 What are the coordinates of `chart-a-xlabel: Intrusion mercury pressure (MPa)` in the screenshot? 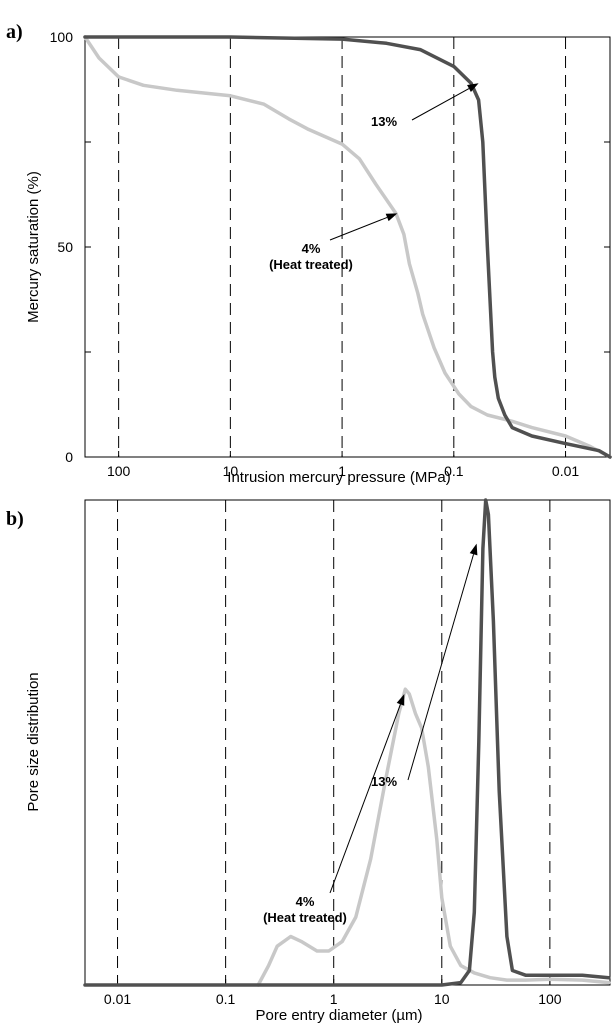 It's located at (338, 477).